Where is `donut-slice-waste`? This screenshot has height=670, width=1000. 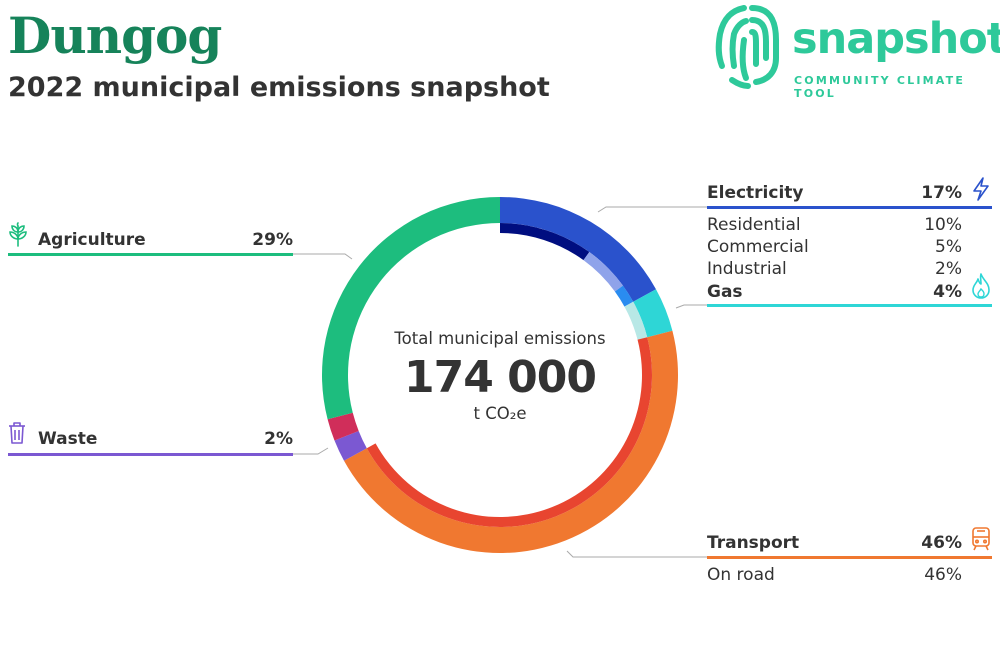
donut-slice-waste is located at coordinates (350, 445).